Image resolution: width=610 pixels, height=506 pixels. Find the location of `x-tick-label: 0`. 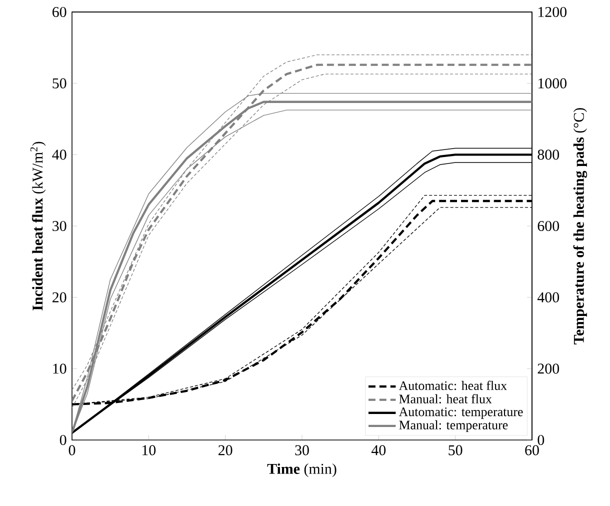

x-tick-label: 0 is located at coordinates (72, 450).